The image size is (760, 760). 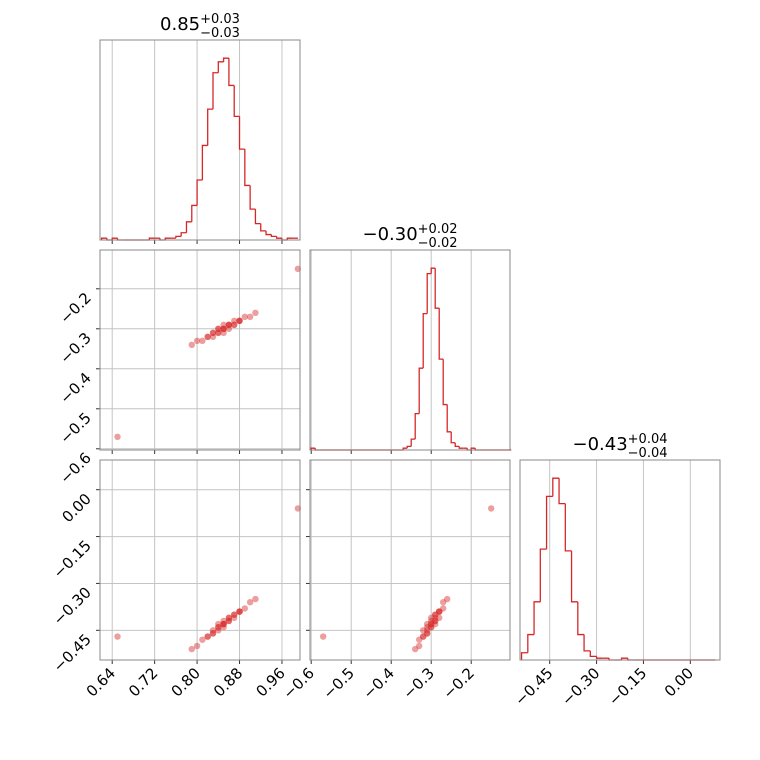 I want to click on title-value: 0.85, so click(x=180, y=24).